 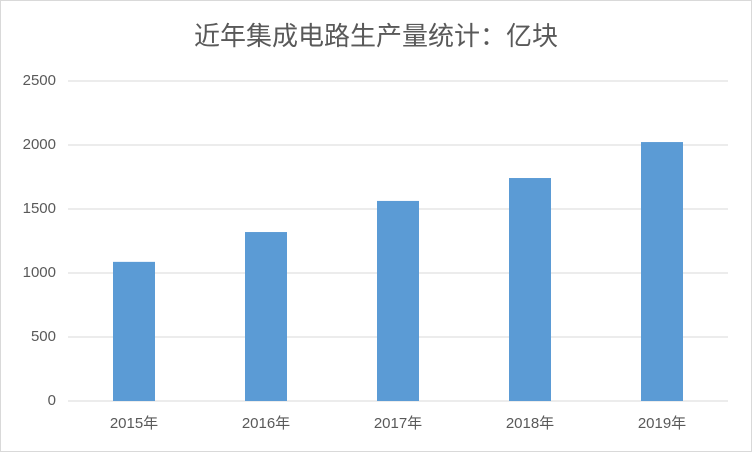 I want to click on x-tick-label: 2016年, so click(x=266, y=423).